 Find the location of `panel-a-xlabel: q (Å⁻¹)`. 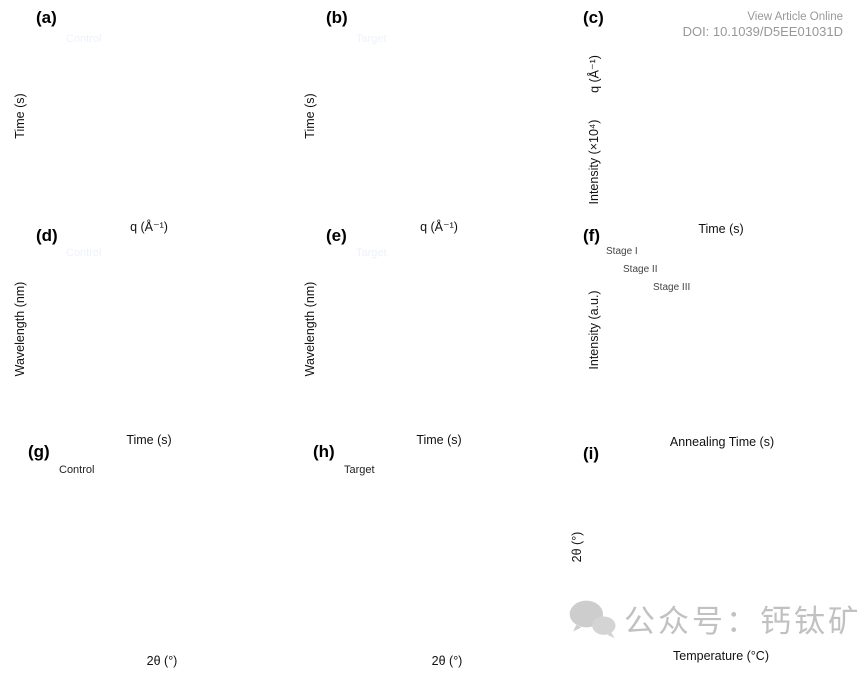

panel-a-xlabel: q (Å⁻¹) is located at coordinates (149, 227).